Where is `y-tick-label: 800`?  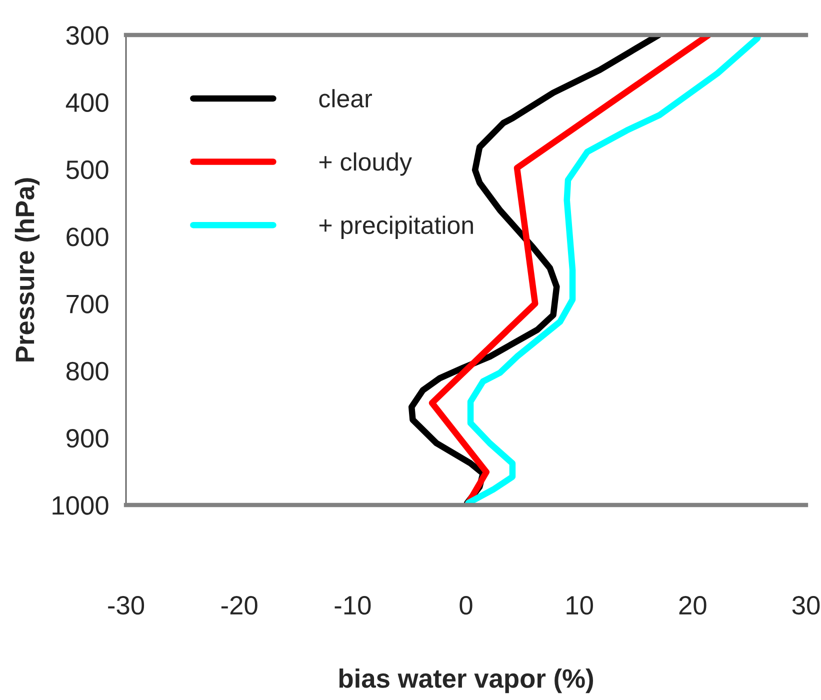 y-tick-label: 800 is located at coordinates (87, 371).